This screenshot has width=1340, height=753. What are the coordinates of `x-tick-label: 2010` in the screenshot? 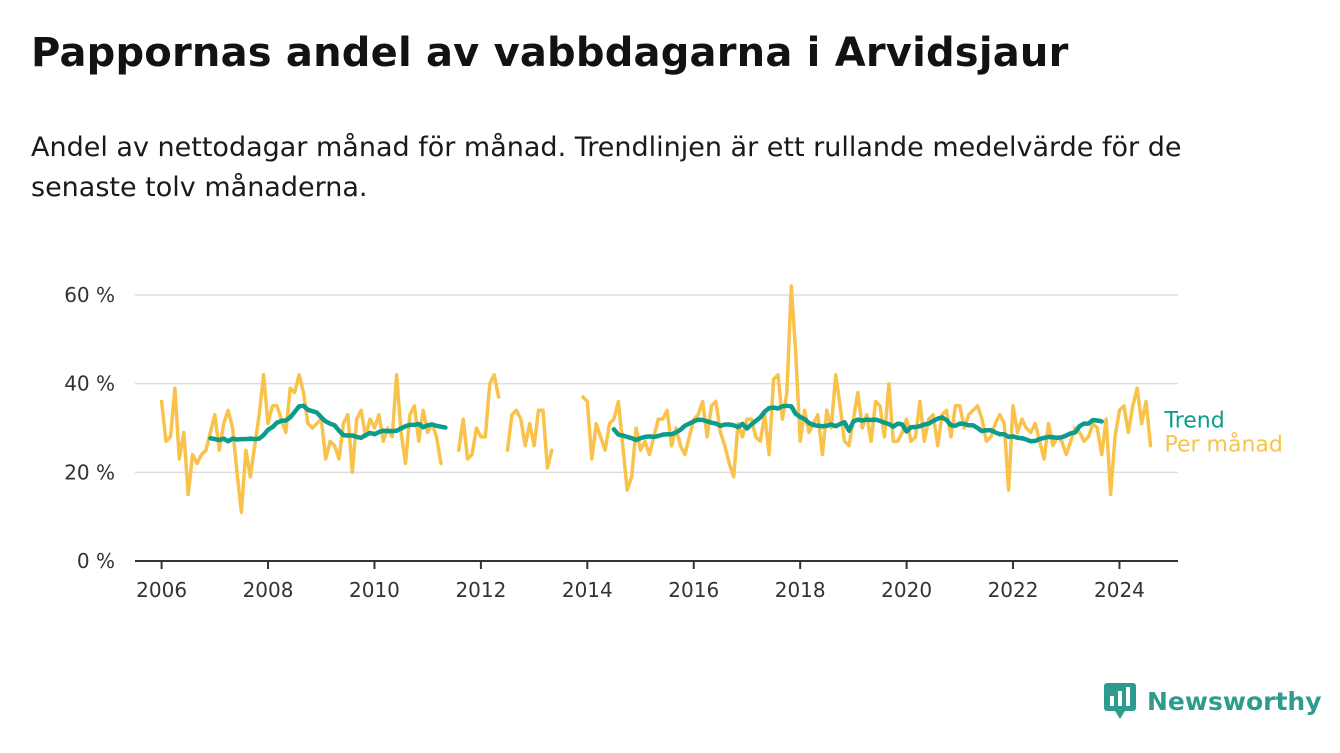 It's located at (374, 590).